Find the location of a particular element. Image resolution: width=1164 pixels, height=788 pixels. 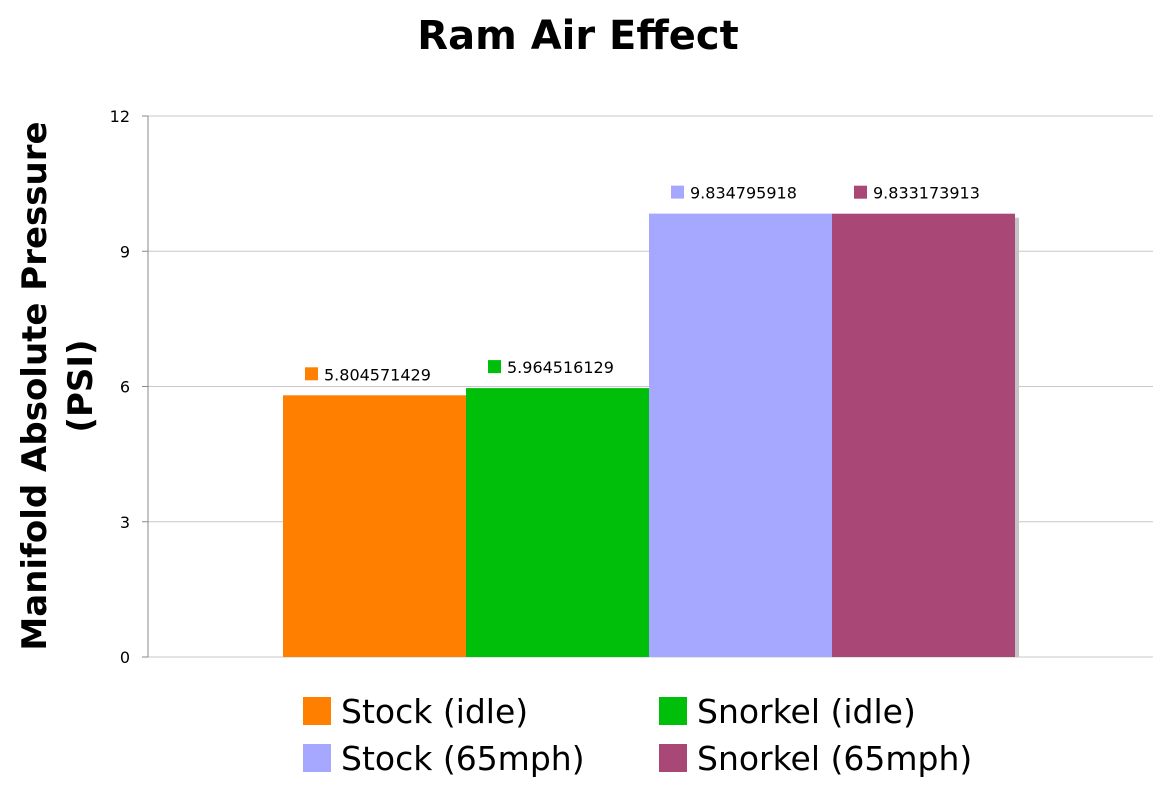

y-tick-labels: 0 3 6 9 12 is located at coordinates (120, 387).